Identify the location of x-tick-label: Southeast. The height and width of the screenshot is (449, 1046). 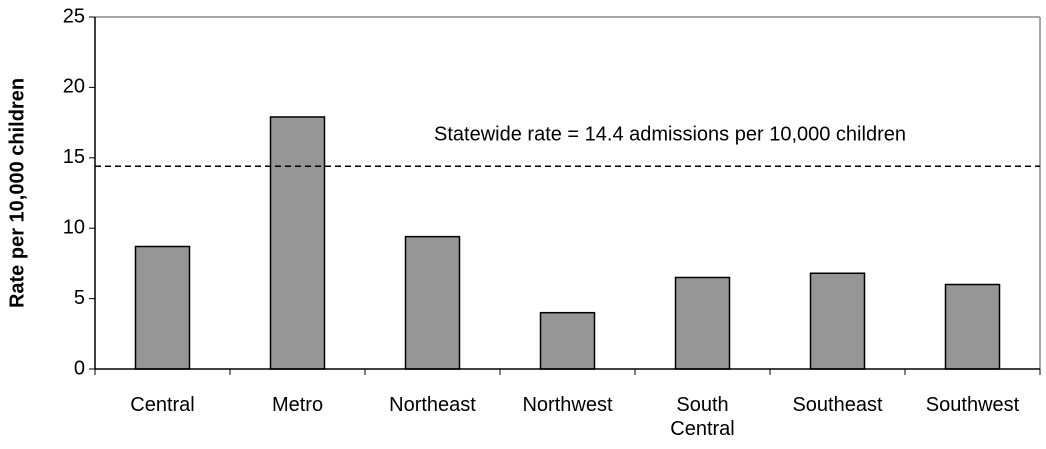
(837, 405).